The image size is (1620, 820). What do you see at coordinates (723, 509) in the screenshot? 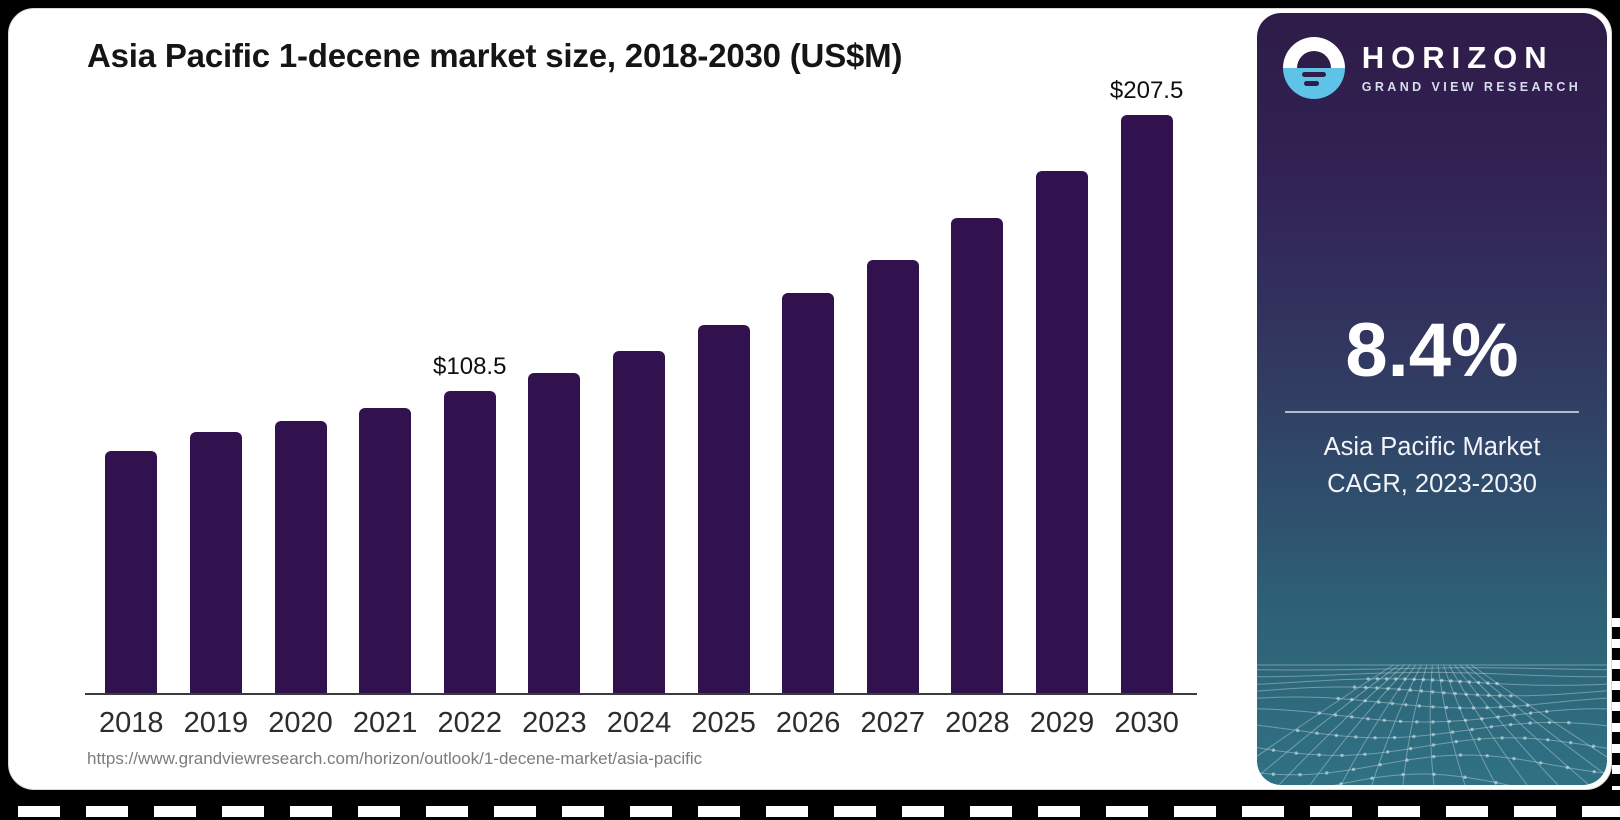
I see `bar-2025` at bounding box center [723, 509].